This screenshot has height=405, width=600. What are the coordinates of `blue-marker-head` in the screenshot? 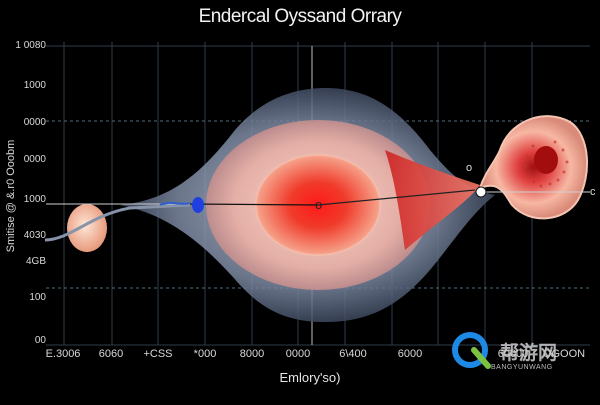 It's located at (198, 205).